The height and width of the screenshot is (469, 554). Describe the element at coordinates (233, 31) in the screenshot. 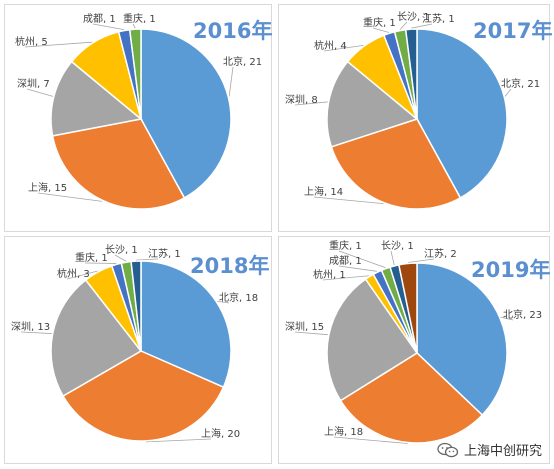

I see `chart-title-0: 2016年` at that location.